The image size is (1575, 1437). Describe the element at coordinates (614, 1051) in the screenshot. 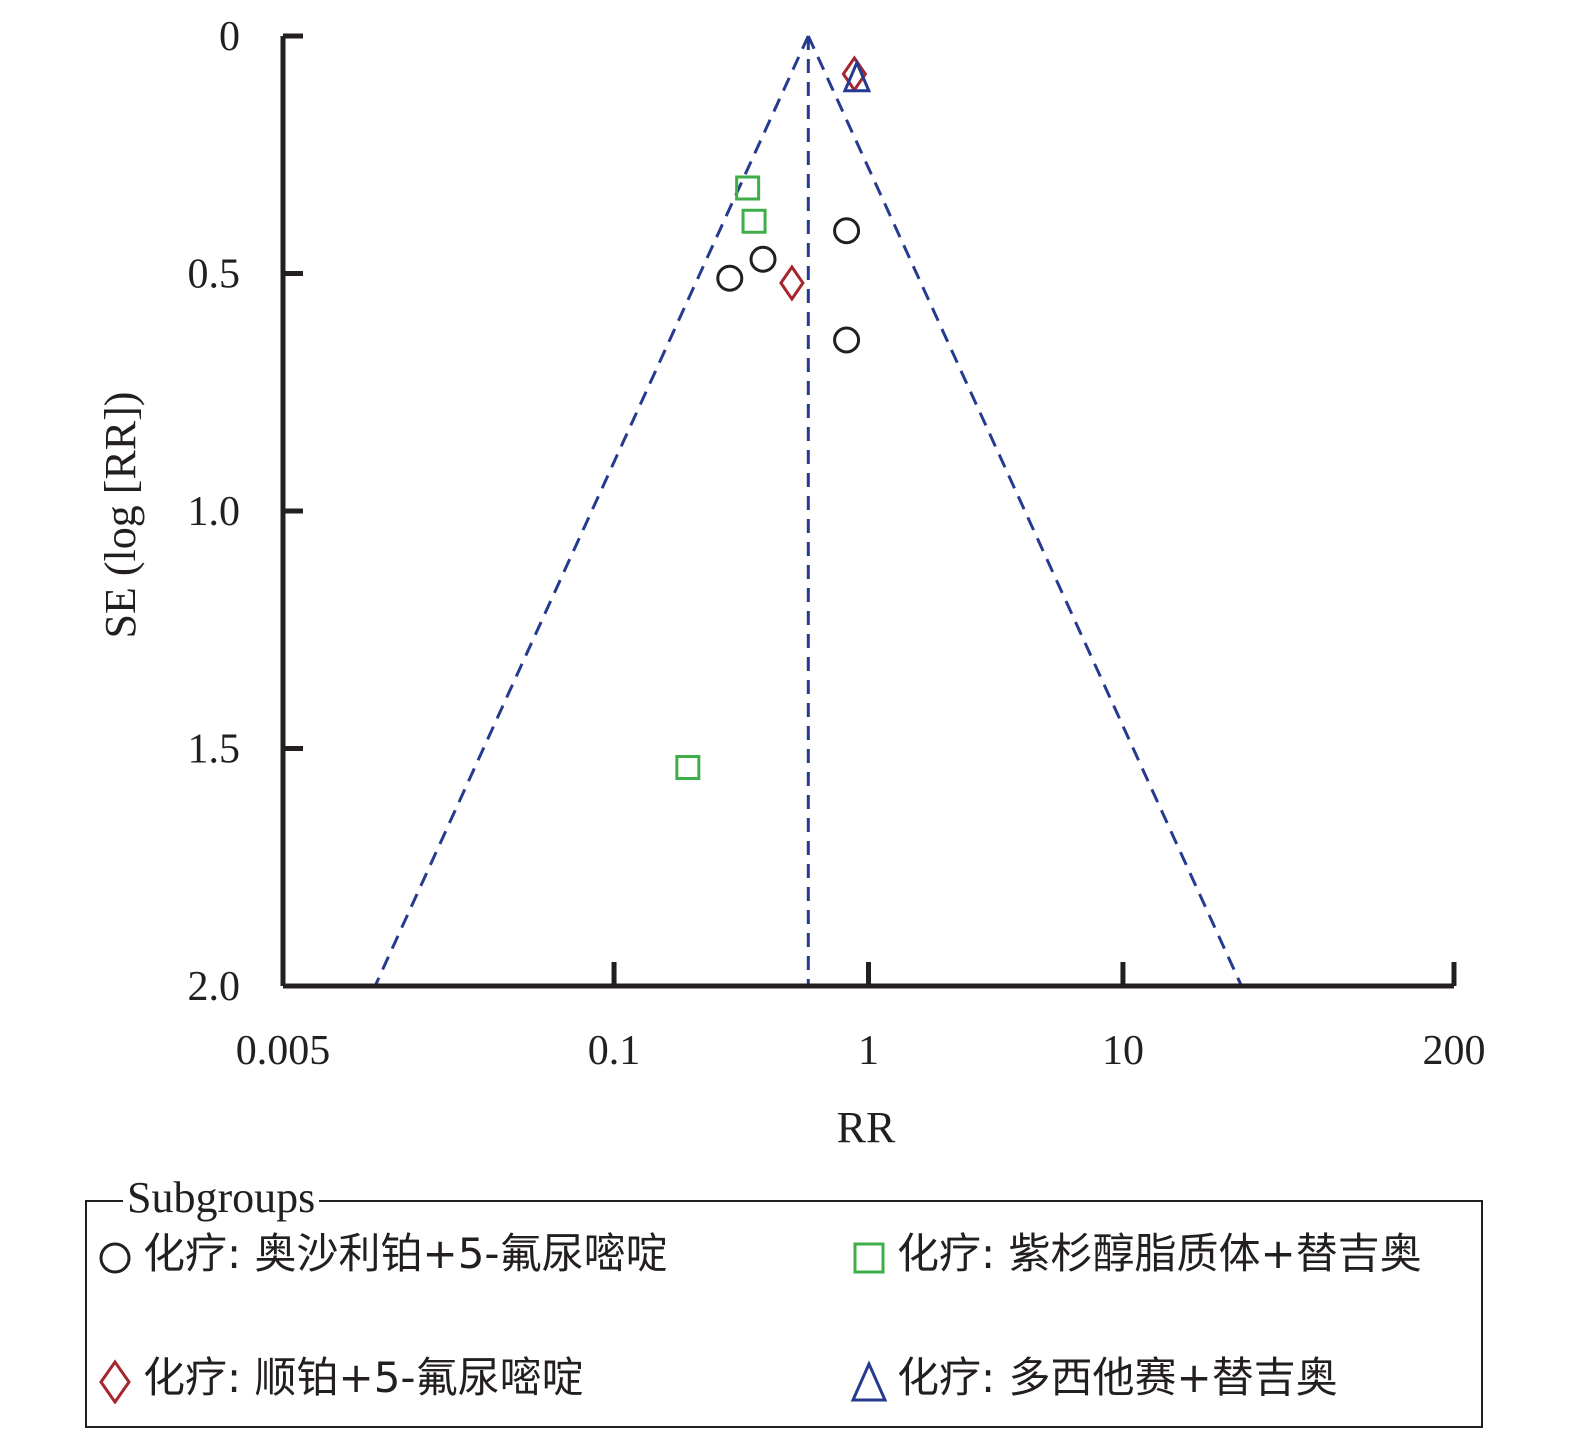

I see `x-tick-label: 0.1` at that location.